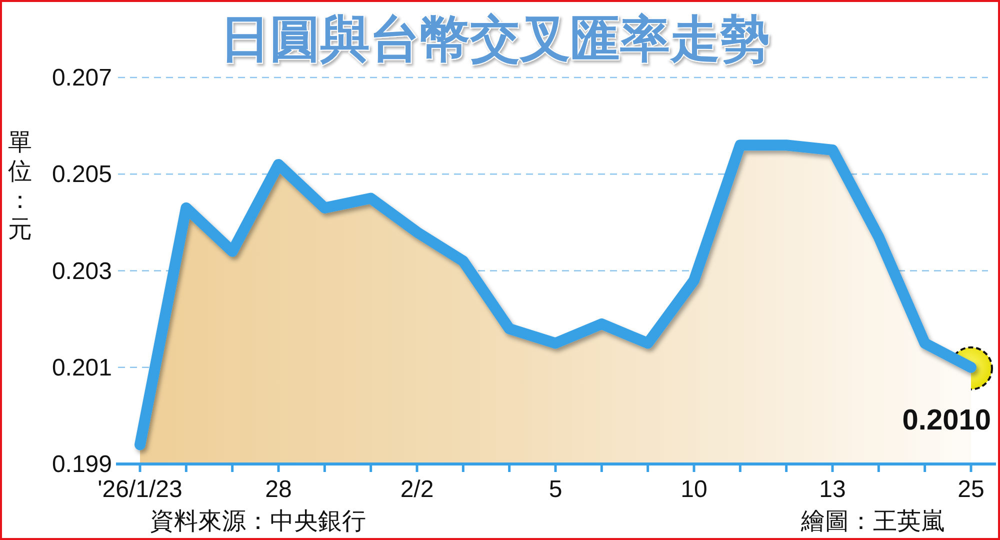  I want to click on x-tick-label: 25, so click(971, 489).